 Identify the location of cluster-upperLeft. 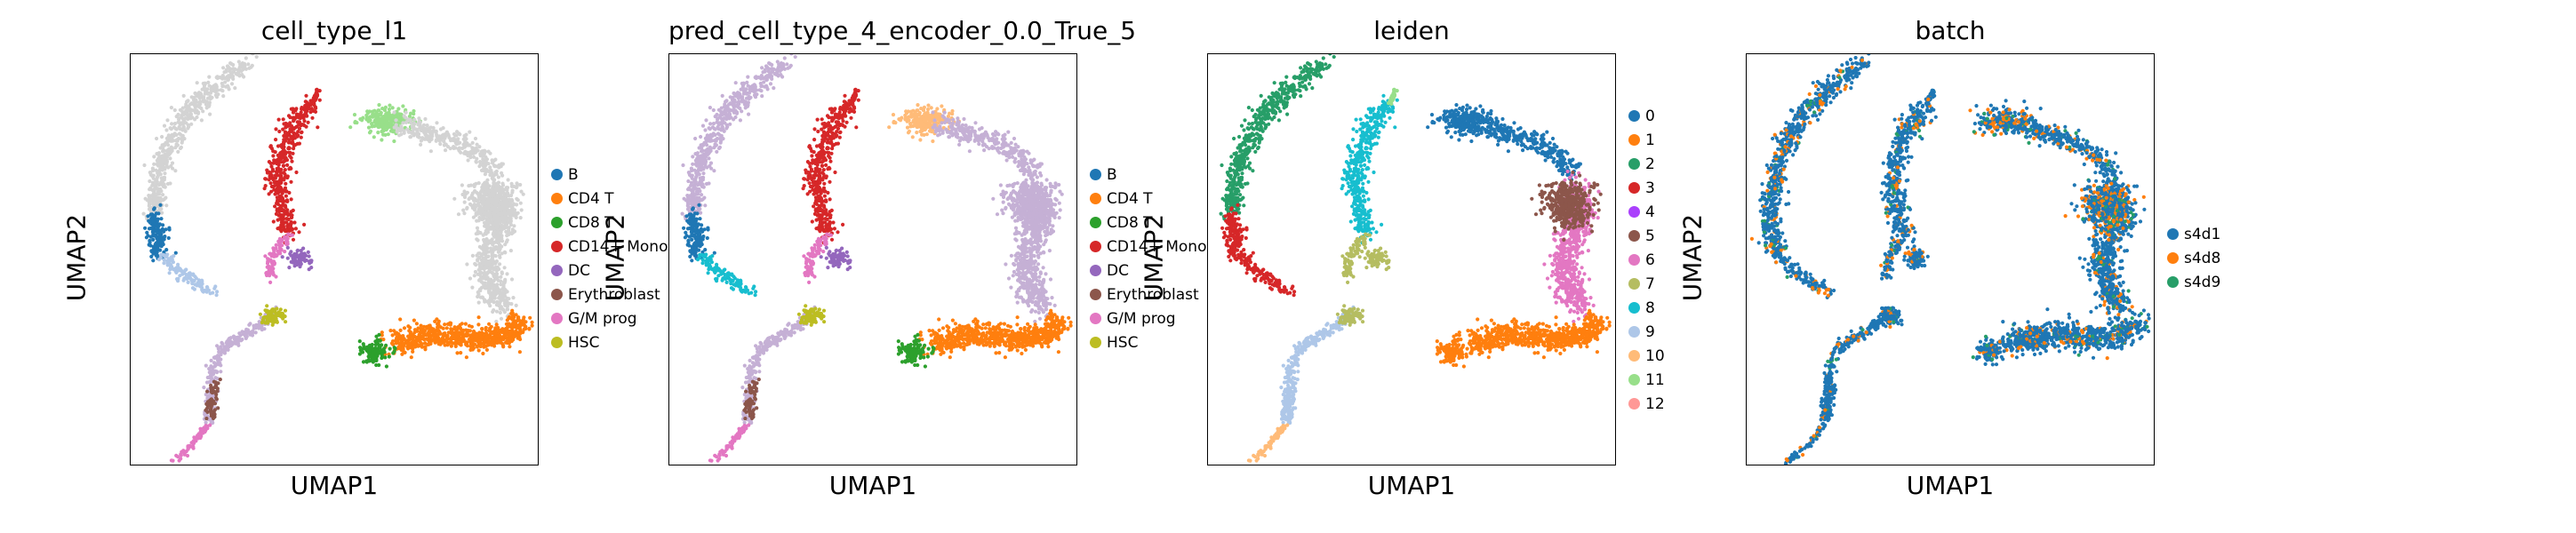
(160, 233).